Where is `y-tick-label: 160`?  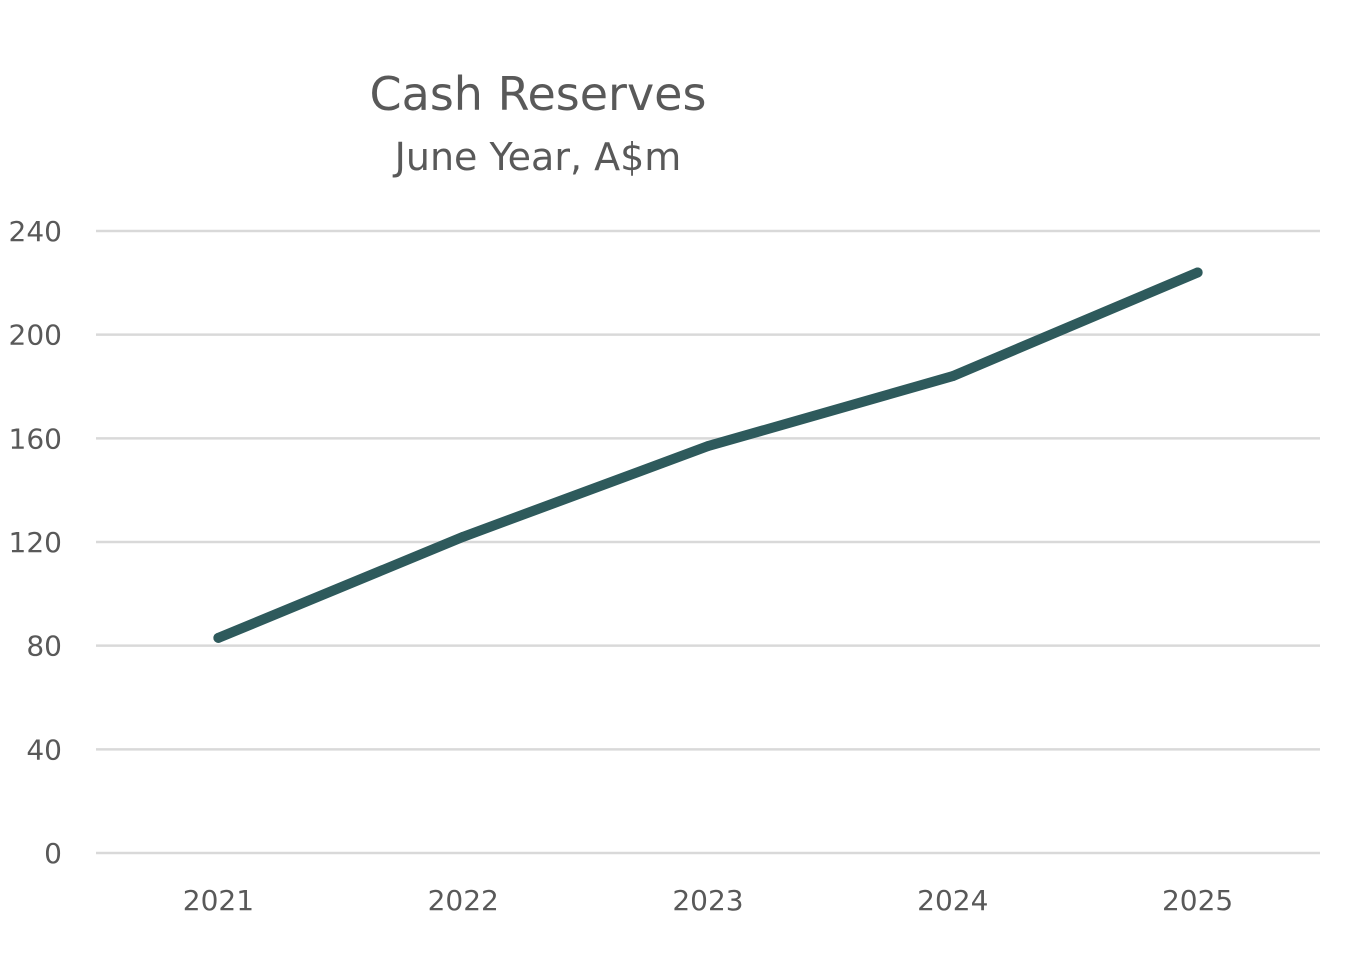 y-tick-label: 160 is located at coordinates (35, 438).